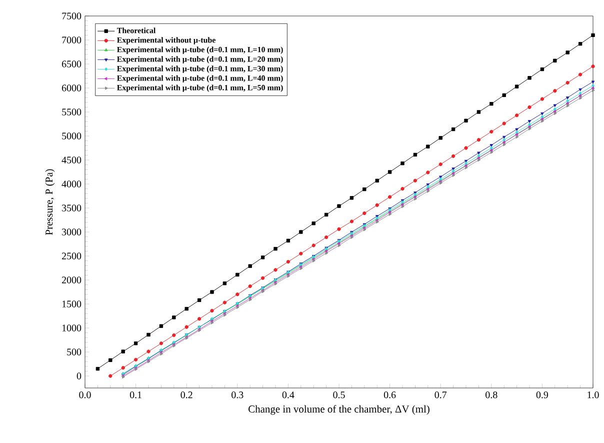  Describe the element at coordinates (72, 40) in the screenshot. I see `y-tick-label: 7000` at that location.